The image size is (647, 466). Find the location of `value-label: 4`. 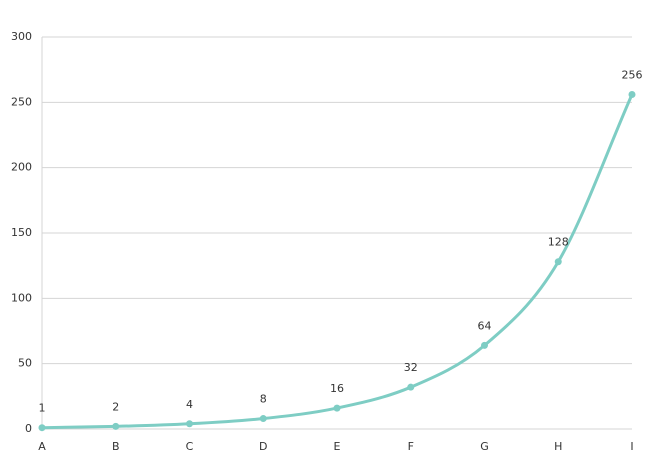

value-label: 4 is located at coordinates (189, 404).